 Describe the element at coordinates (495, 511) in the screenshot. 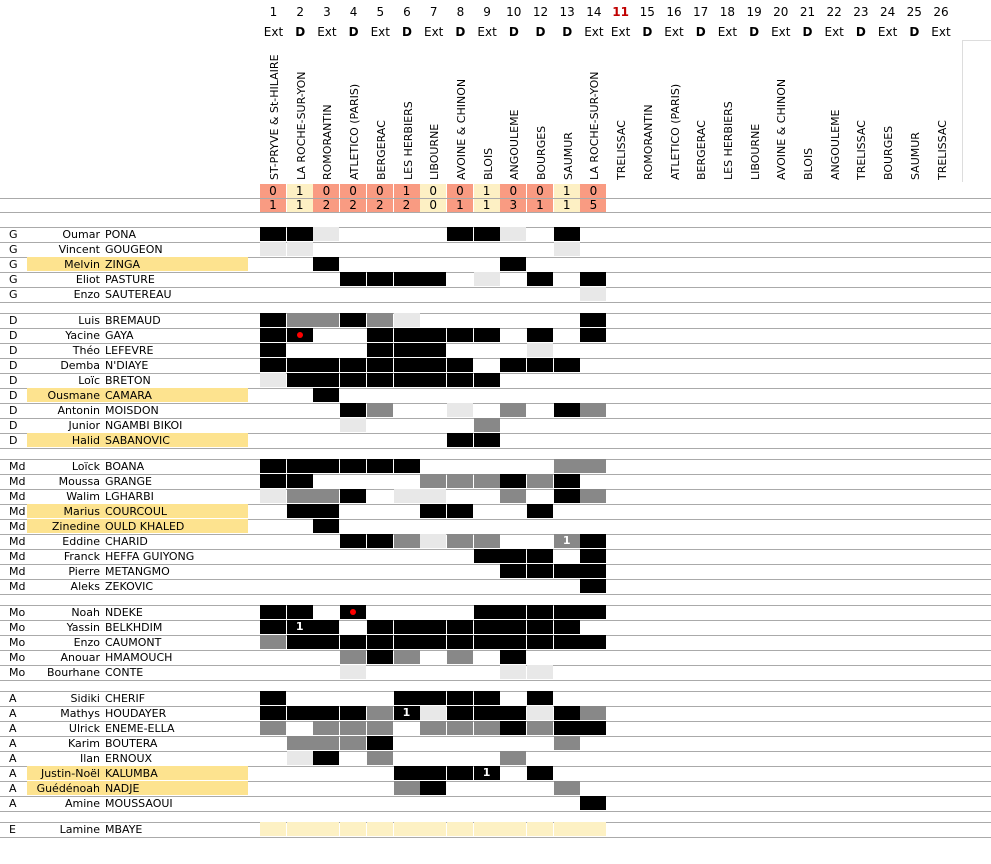

I see `player-row: Md Marius COURCOUL` at that location.